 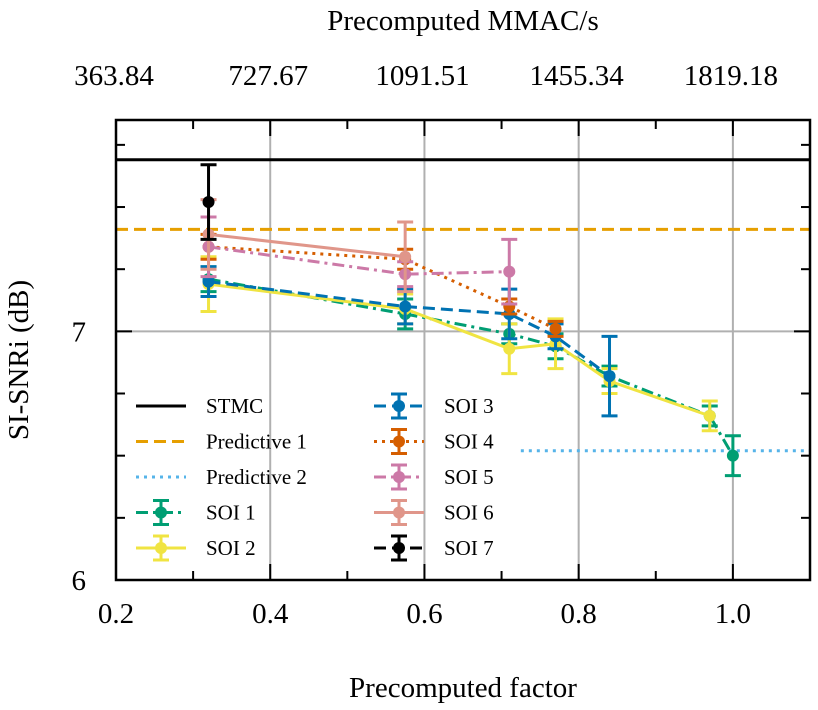 What do you see at coordinates (434, 548) in the screenshot?
I see `legend-entry-soi-7: SOI 7` at bounding box center [434, 548].